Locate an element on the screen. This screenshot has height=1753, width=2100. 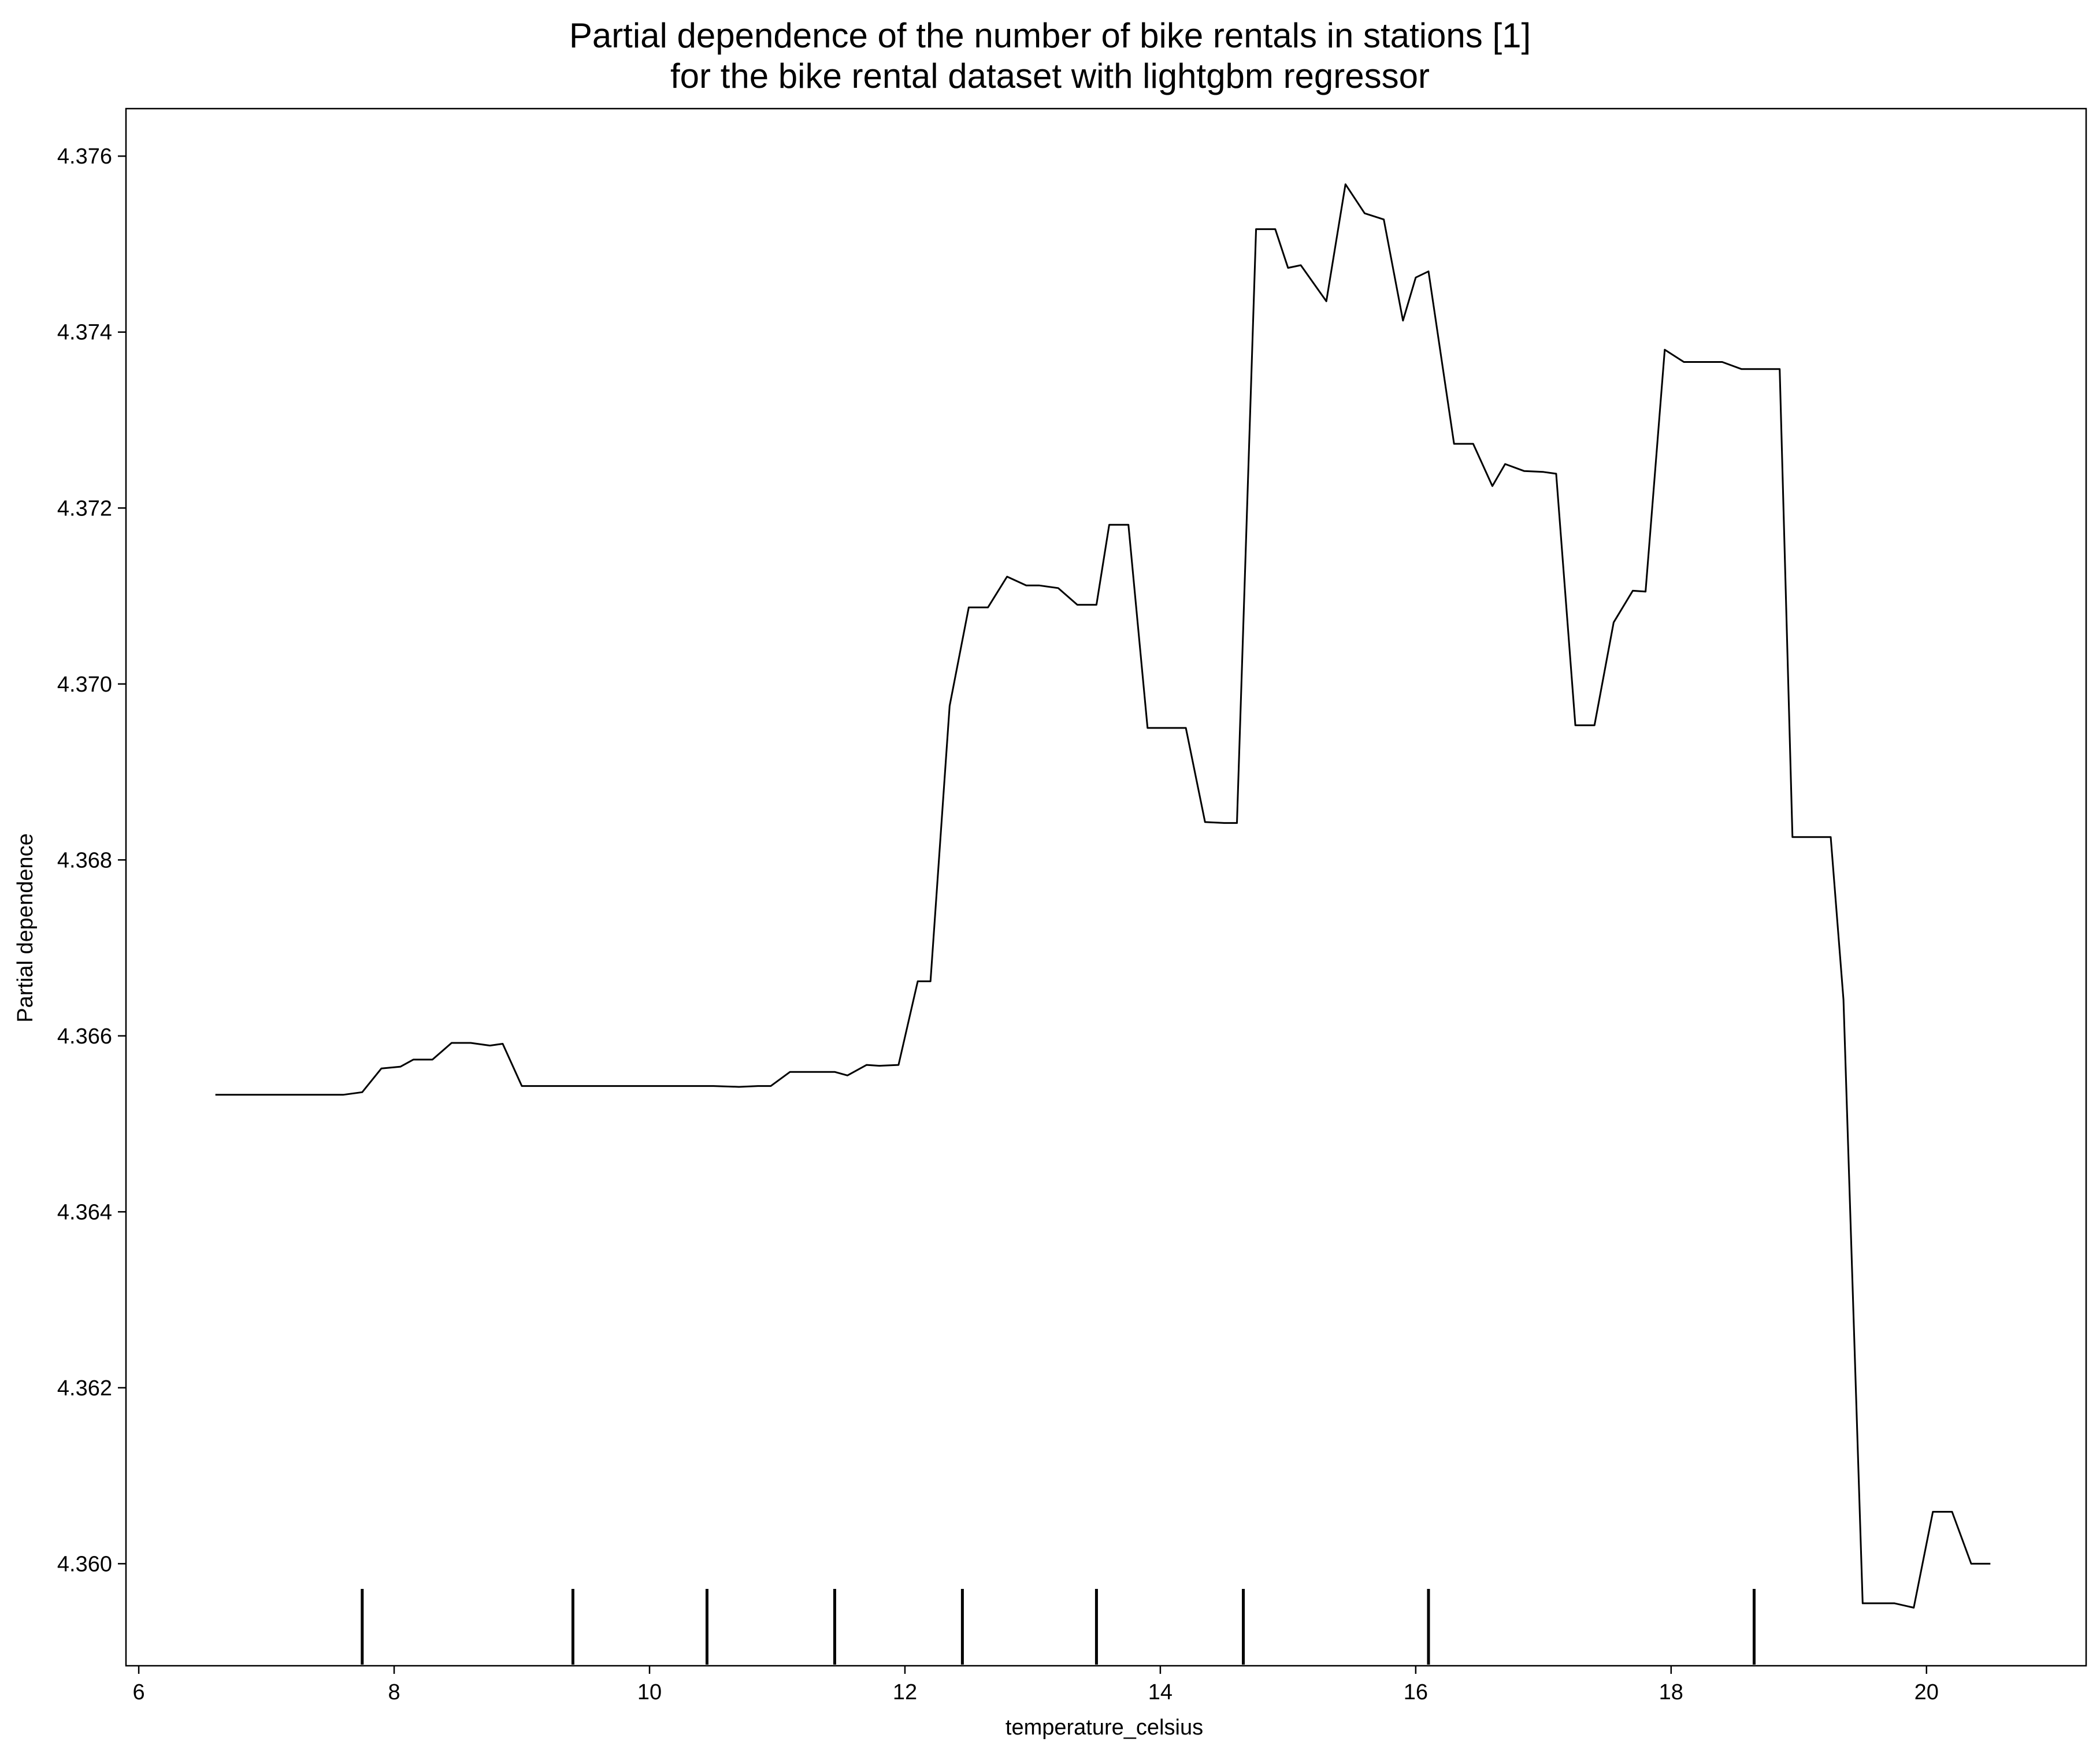
x-tick-label: 16 is located at coordinates (1416, 1692).